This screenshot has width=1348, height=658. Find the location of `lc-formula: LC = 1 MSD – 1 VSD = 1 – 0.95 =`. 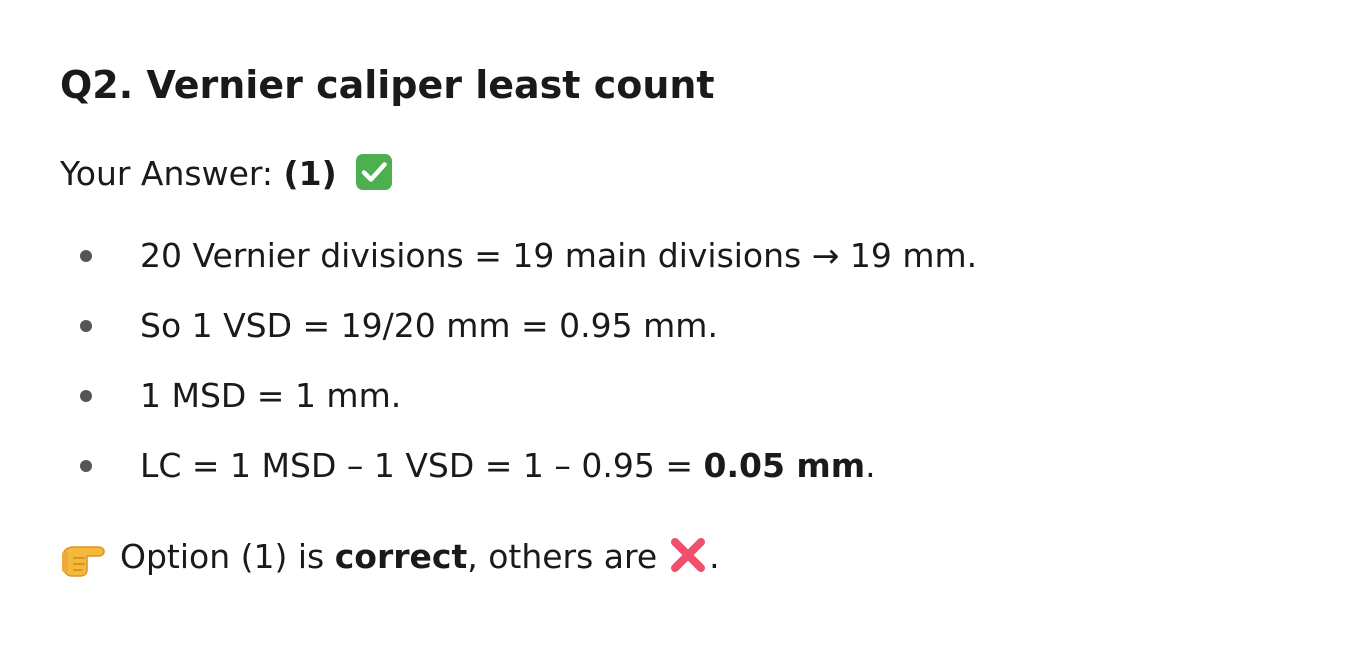

lc-formula: LC = 1 MSD – 1 VSD = 1 – 0.95 = is located at coordinates (422, 465).